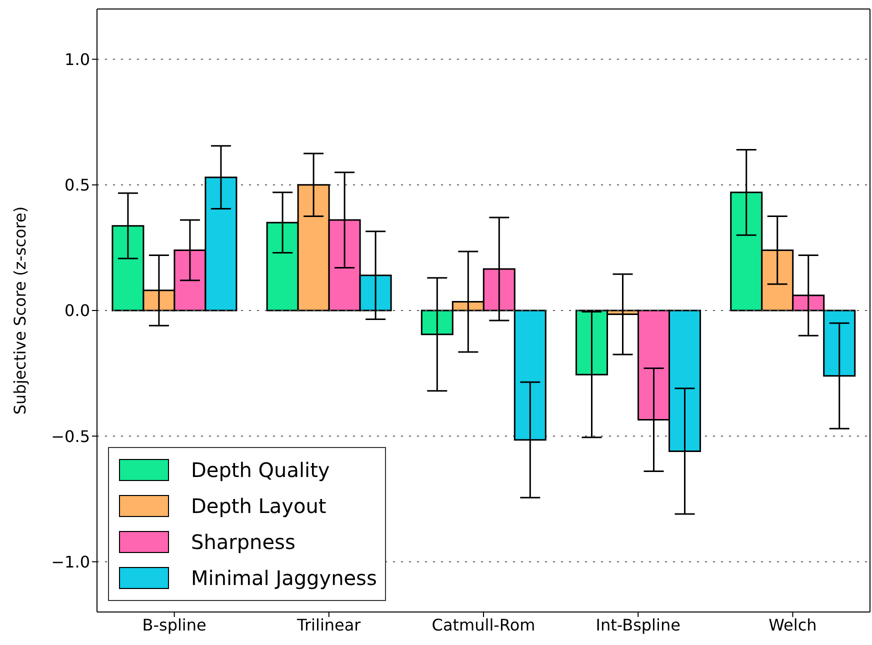  Describe the element at coordinates (77, 59) in the screenshot. I see `y-tick-label: 1.0` at that location.